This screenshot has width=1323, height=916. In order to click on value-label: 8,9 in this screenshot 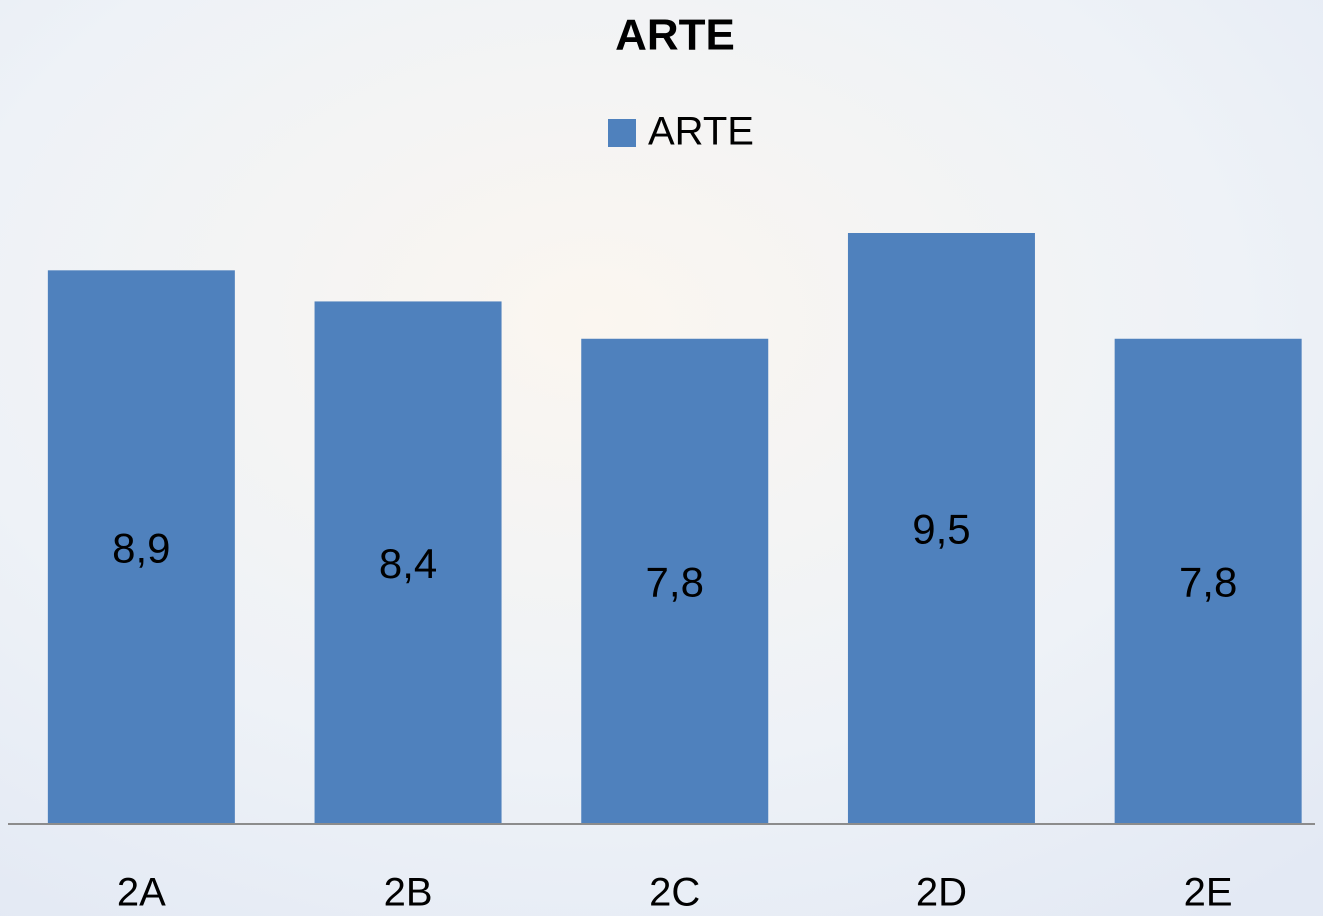, I will do `click(141, 547)`.